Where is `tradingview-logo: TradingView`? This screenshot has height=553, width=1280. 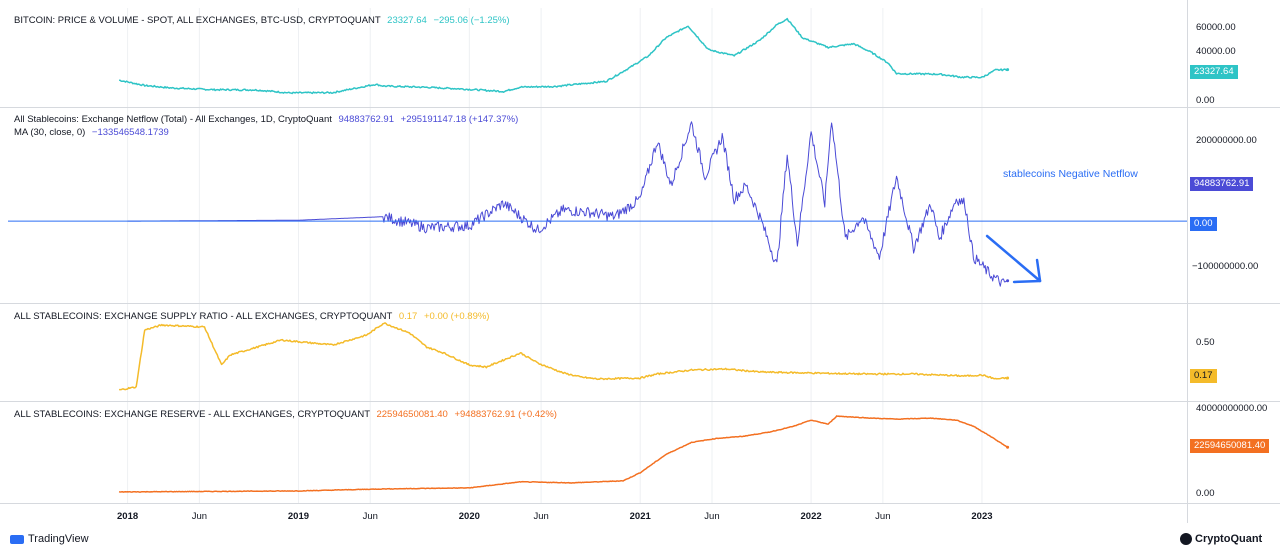
tradingview-logo: TradingView is located at coordinates (49, 539).